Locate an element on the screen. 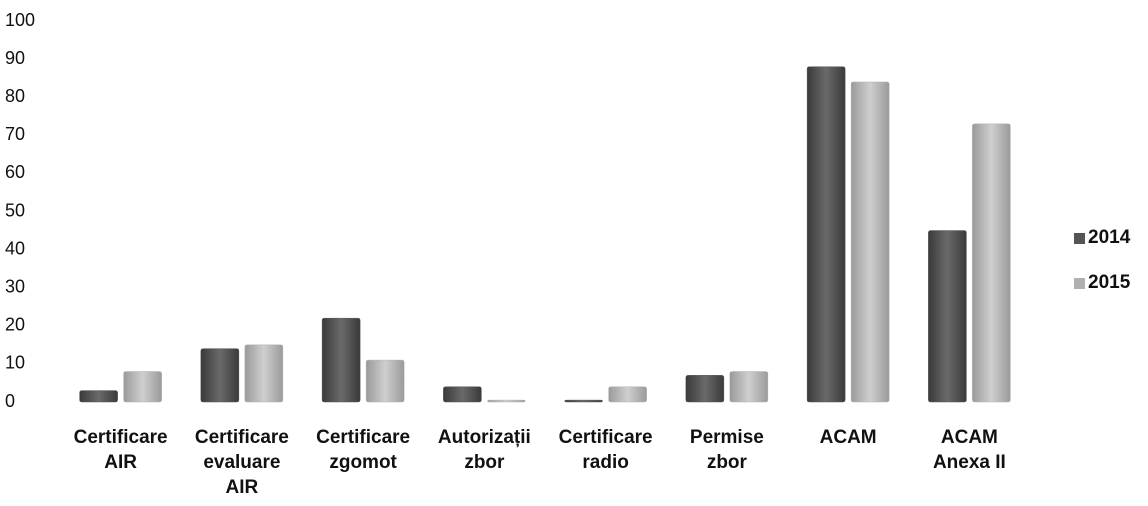  x-tick-label: Permise is located at coordinates (727, 437).